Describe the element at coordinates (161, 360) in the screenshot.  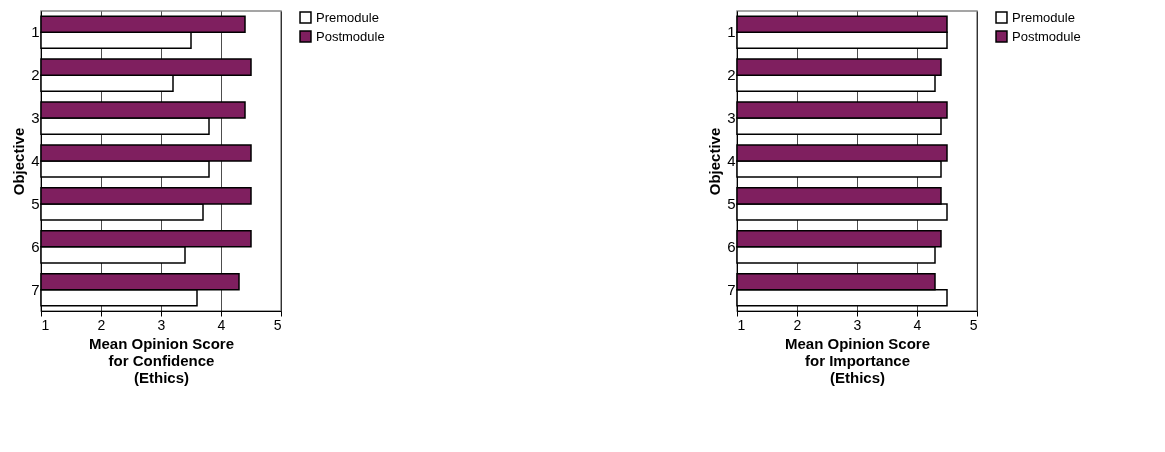
I see `x-axis-title: Mean Opinion Score for Confidence (Ethics)` at that location.